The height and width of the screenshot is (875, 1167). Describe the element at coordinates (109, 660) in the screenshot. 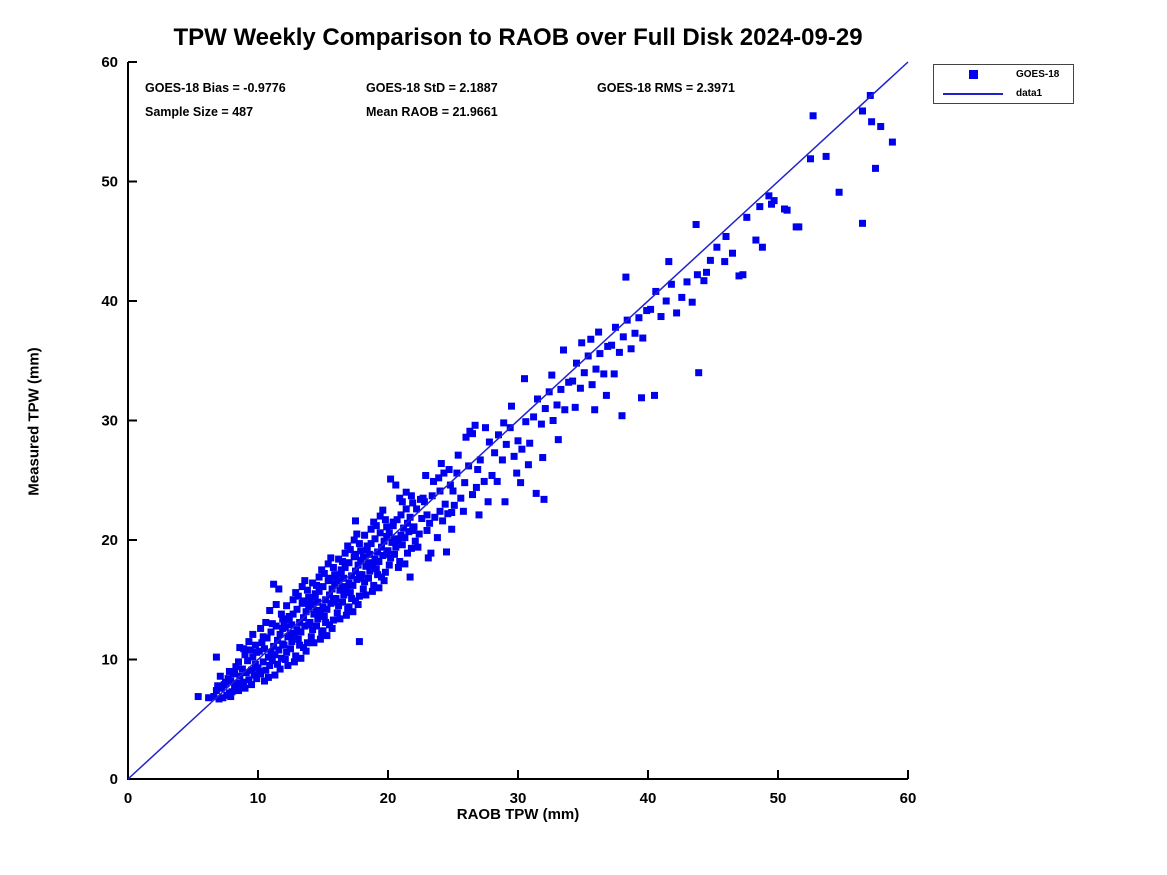

I see `y-tick-label: 10` at that location.